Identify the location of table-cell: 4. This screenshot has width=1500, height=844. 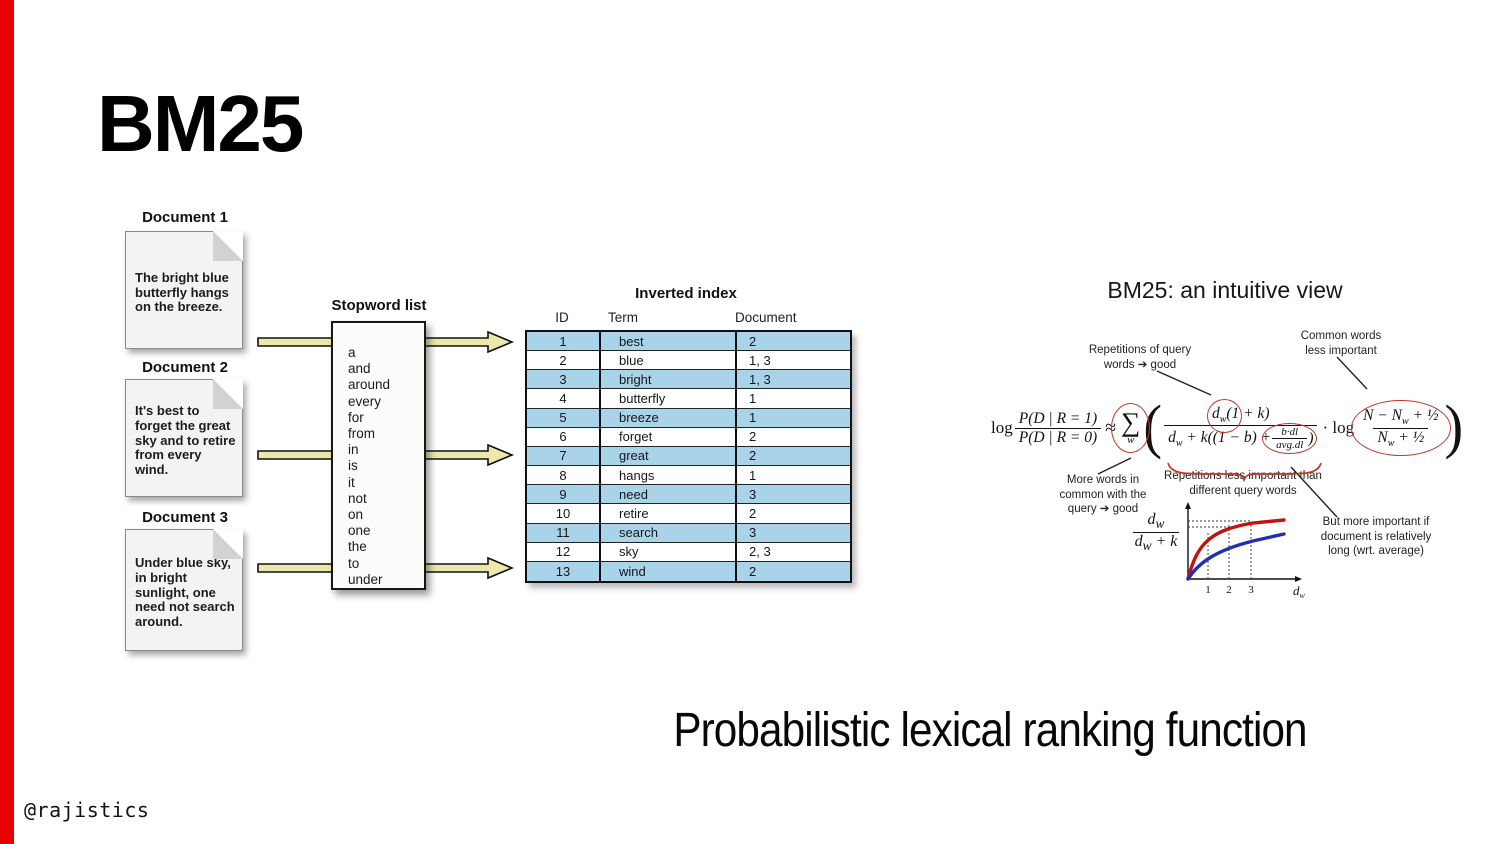
(564, 398).